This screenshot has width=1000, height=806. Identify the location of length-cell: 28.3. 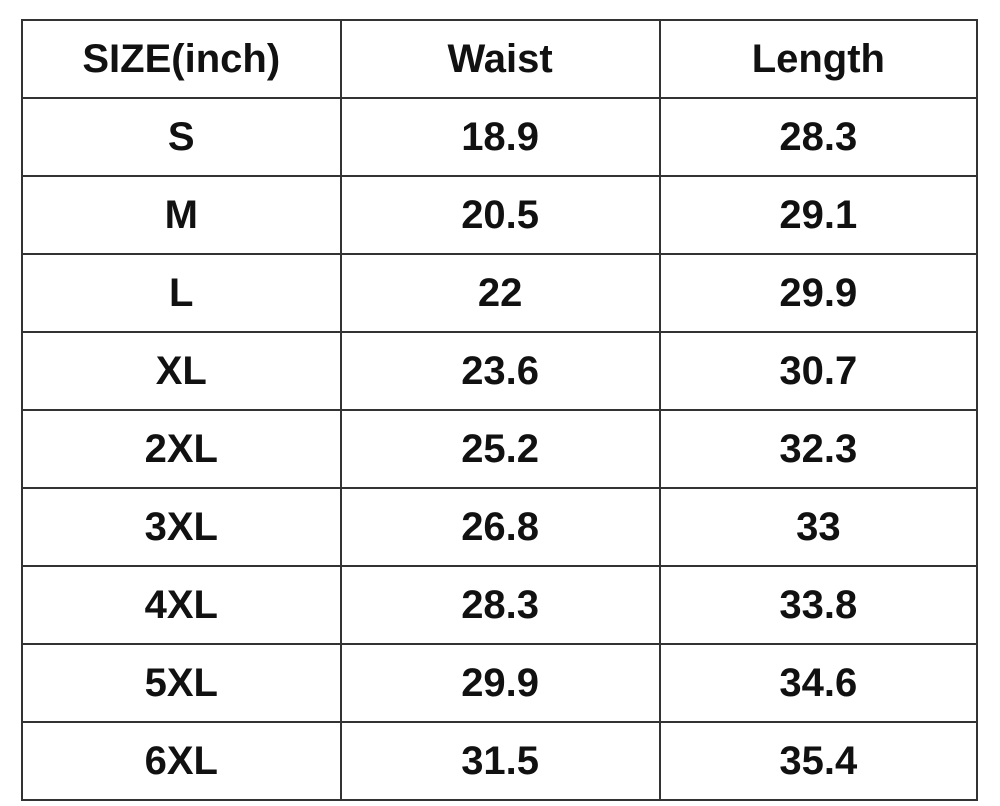
(818, 137).